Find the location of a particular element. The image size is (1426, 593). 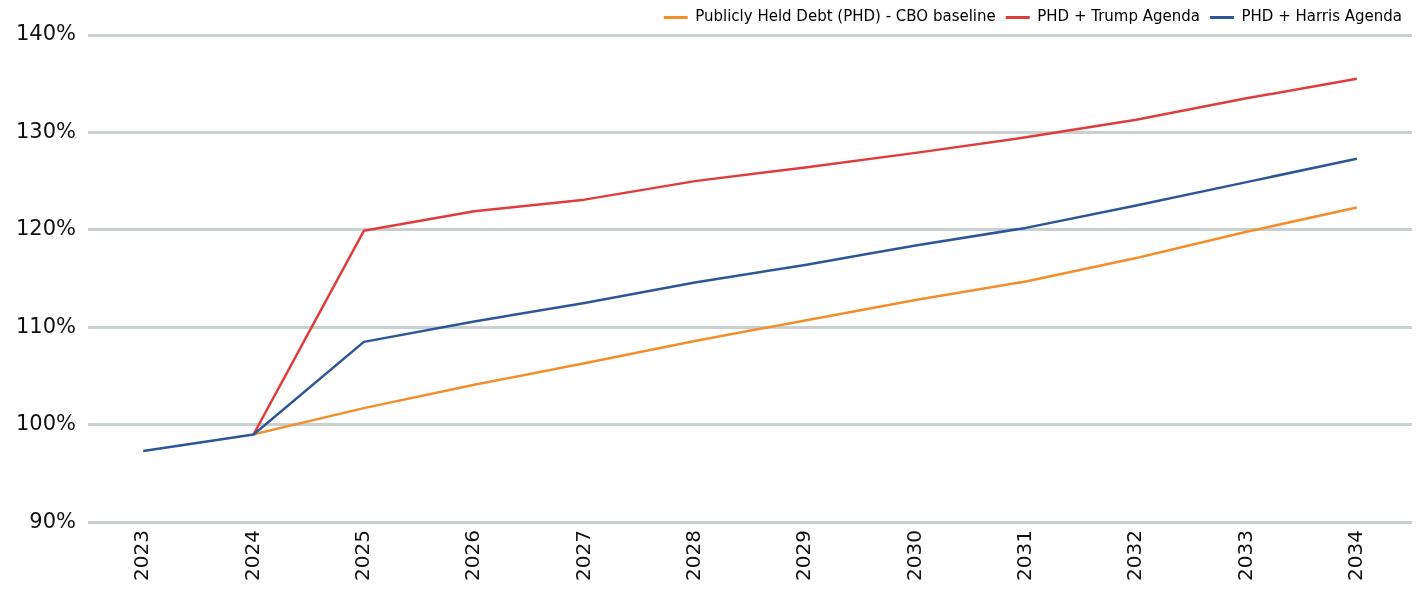

y-tick-label: 120% is located at coordinates (46, 228).